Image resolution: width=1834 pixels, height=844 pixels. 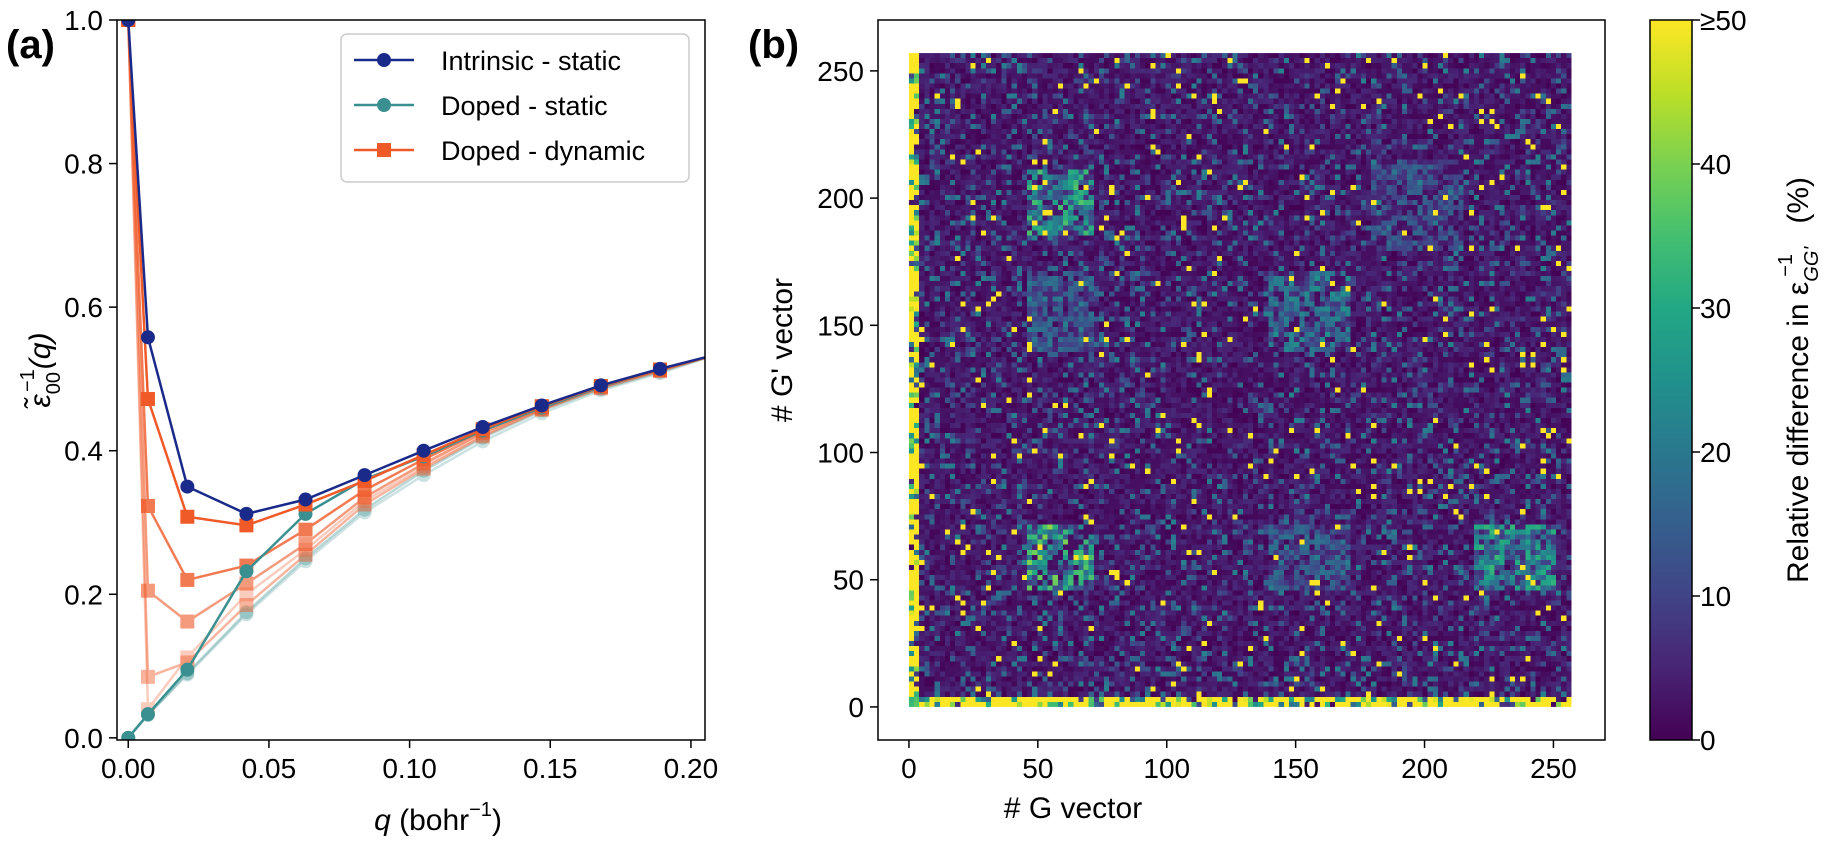 I want to click on y-tick-label: 1.0, so click(x=83, y=20).